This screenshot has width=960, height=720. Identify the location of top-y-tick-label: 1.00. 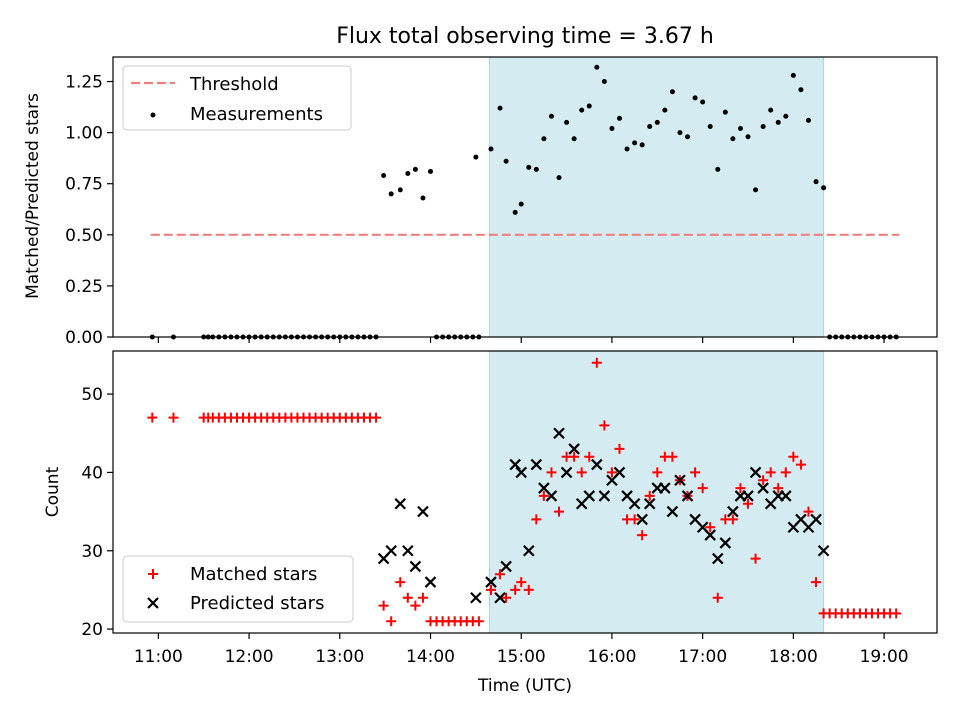
(84, 134).